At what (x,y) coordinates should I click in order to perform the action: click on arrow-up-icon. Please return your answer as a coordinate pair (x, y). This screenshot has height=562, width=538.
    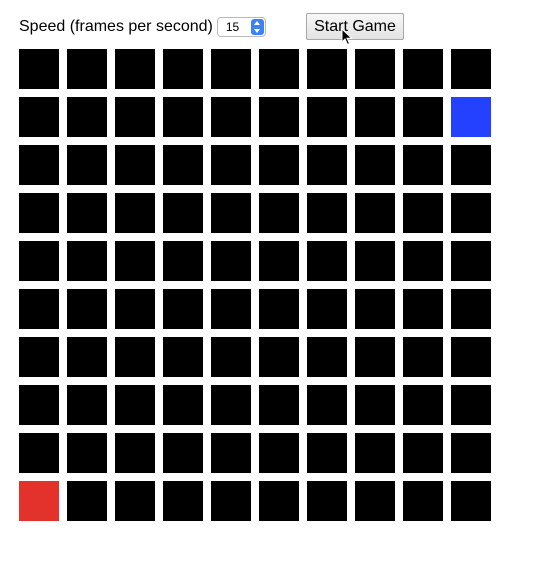
    Looking at the image, I should click on (257, 23).